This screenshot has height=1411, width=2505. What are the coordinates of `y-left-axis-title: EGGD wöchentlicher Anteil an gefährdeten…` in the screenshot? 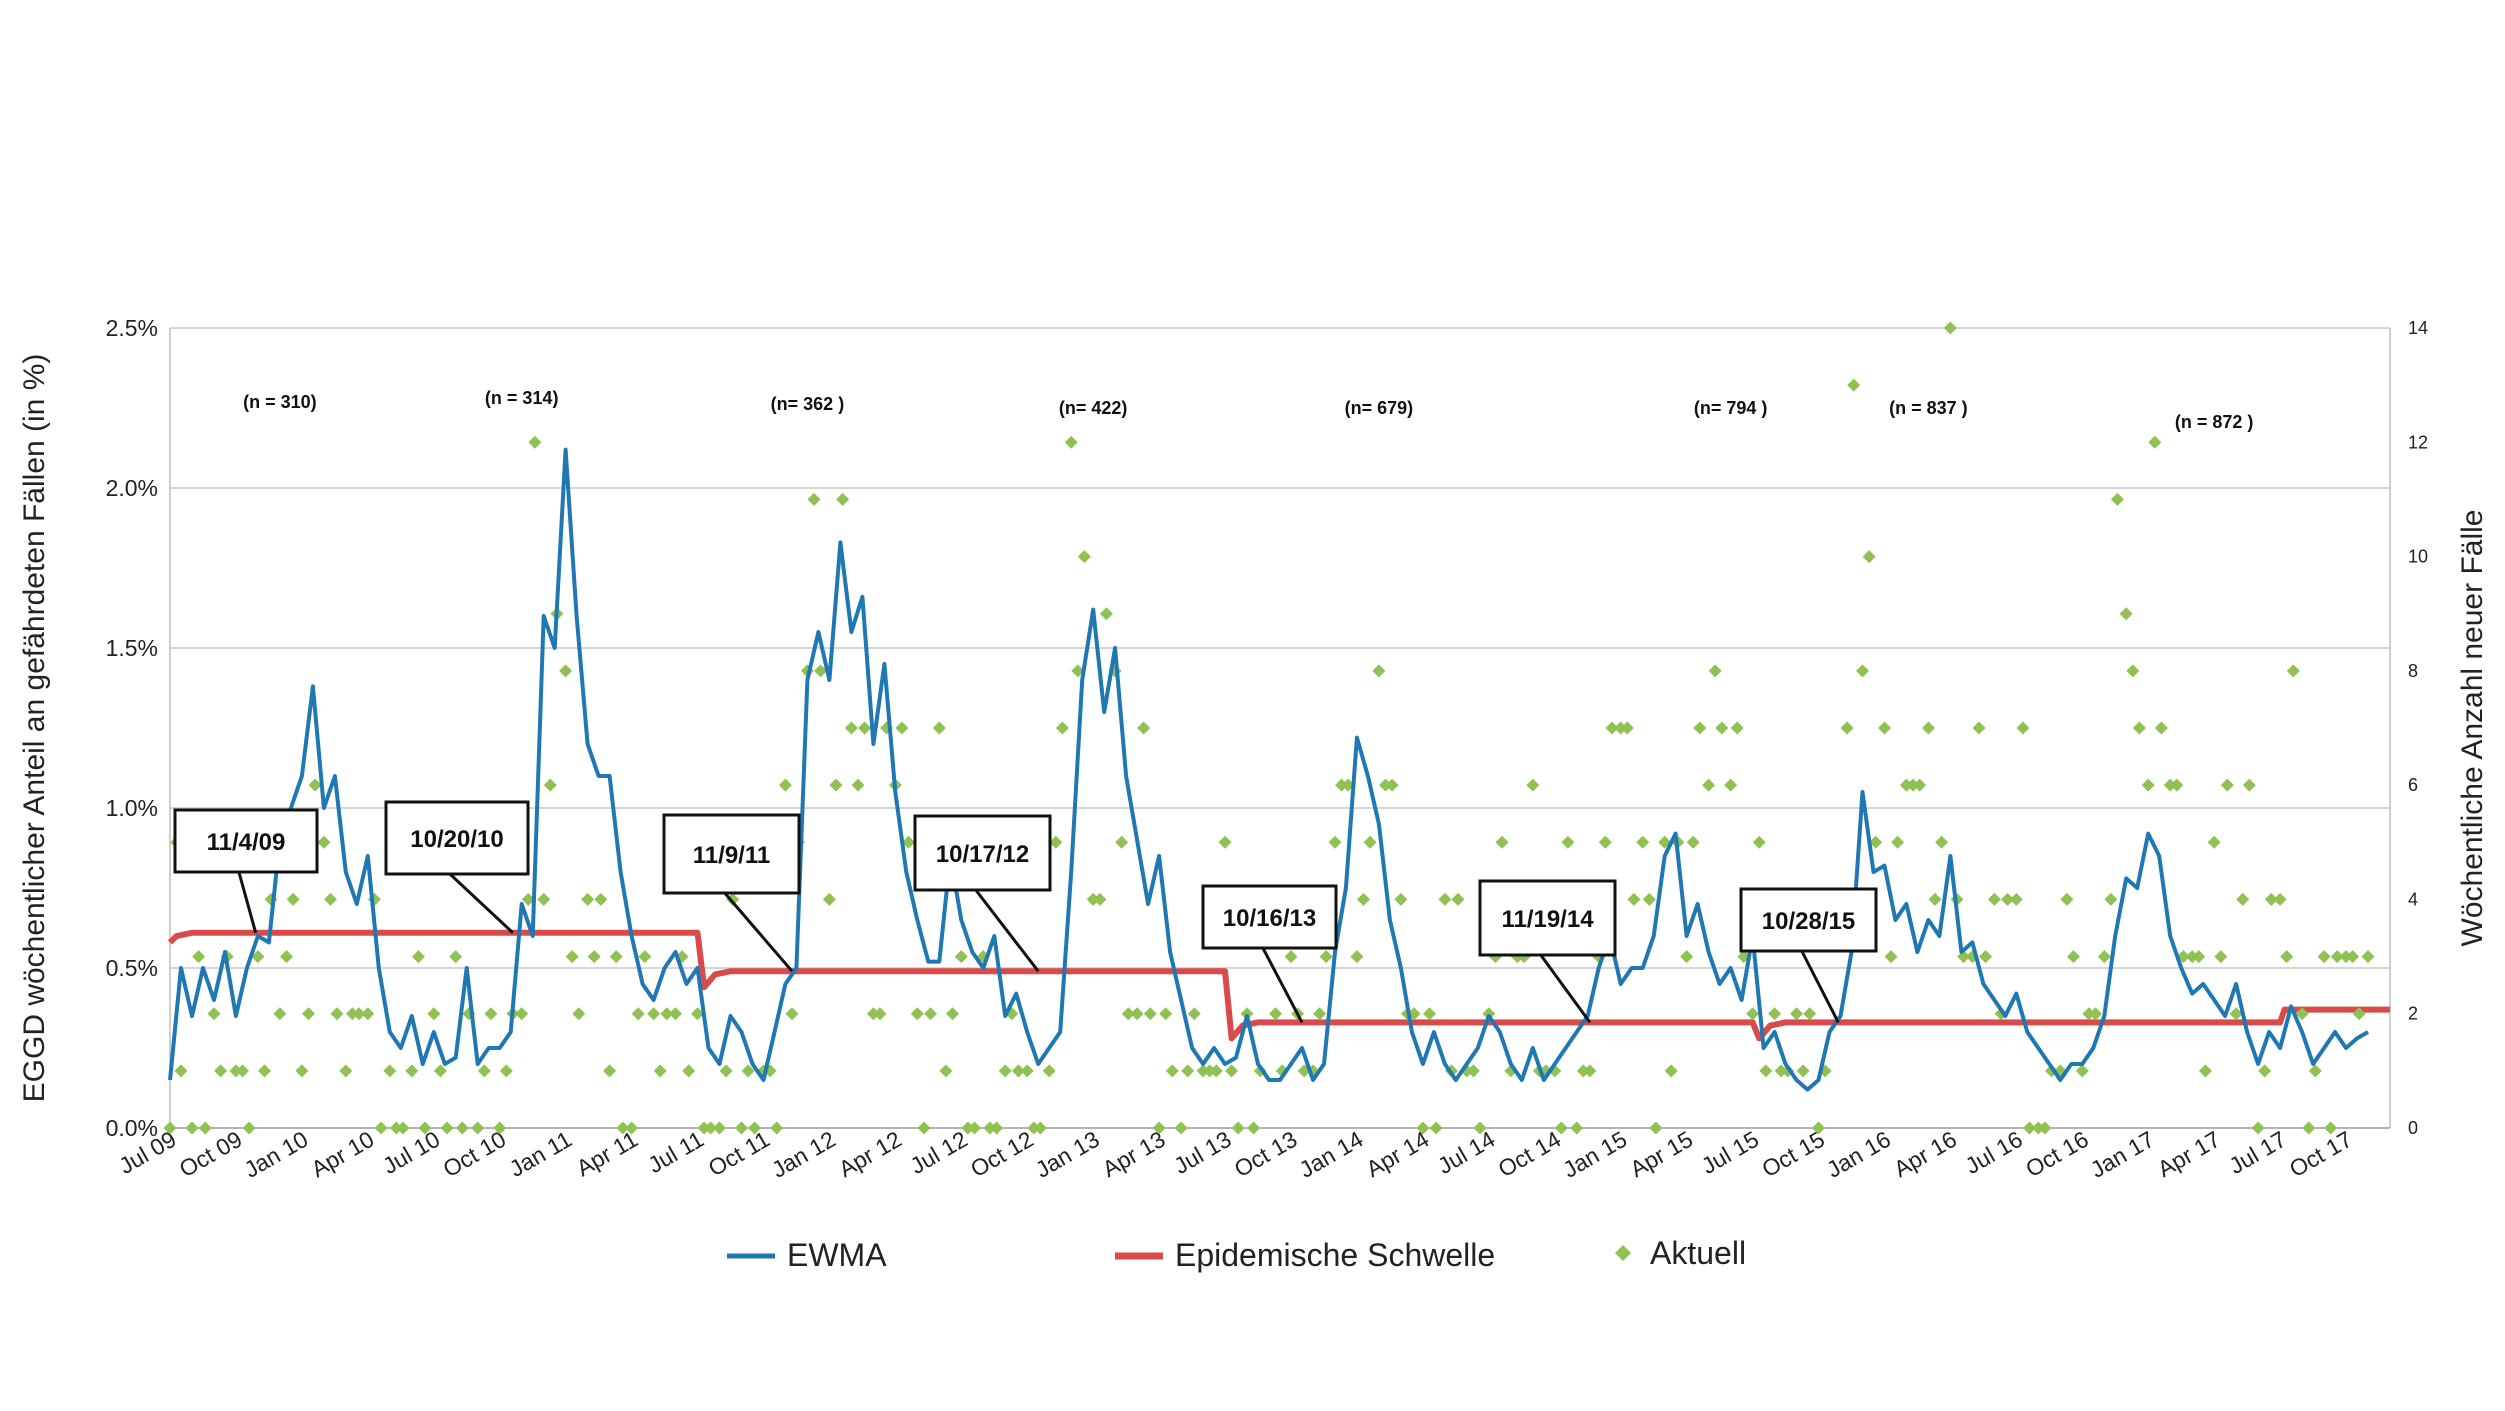 It's located at (34, 728).